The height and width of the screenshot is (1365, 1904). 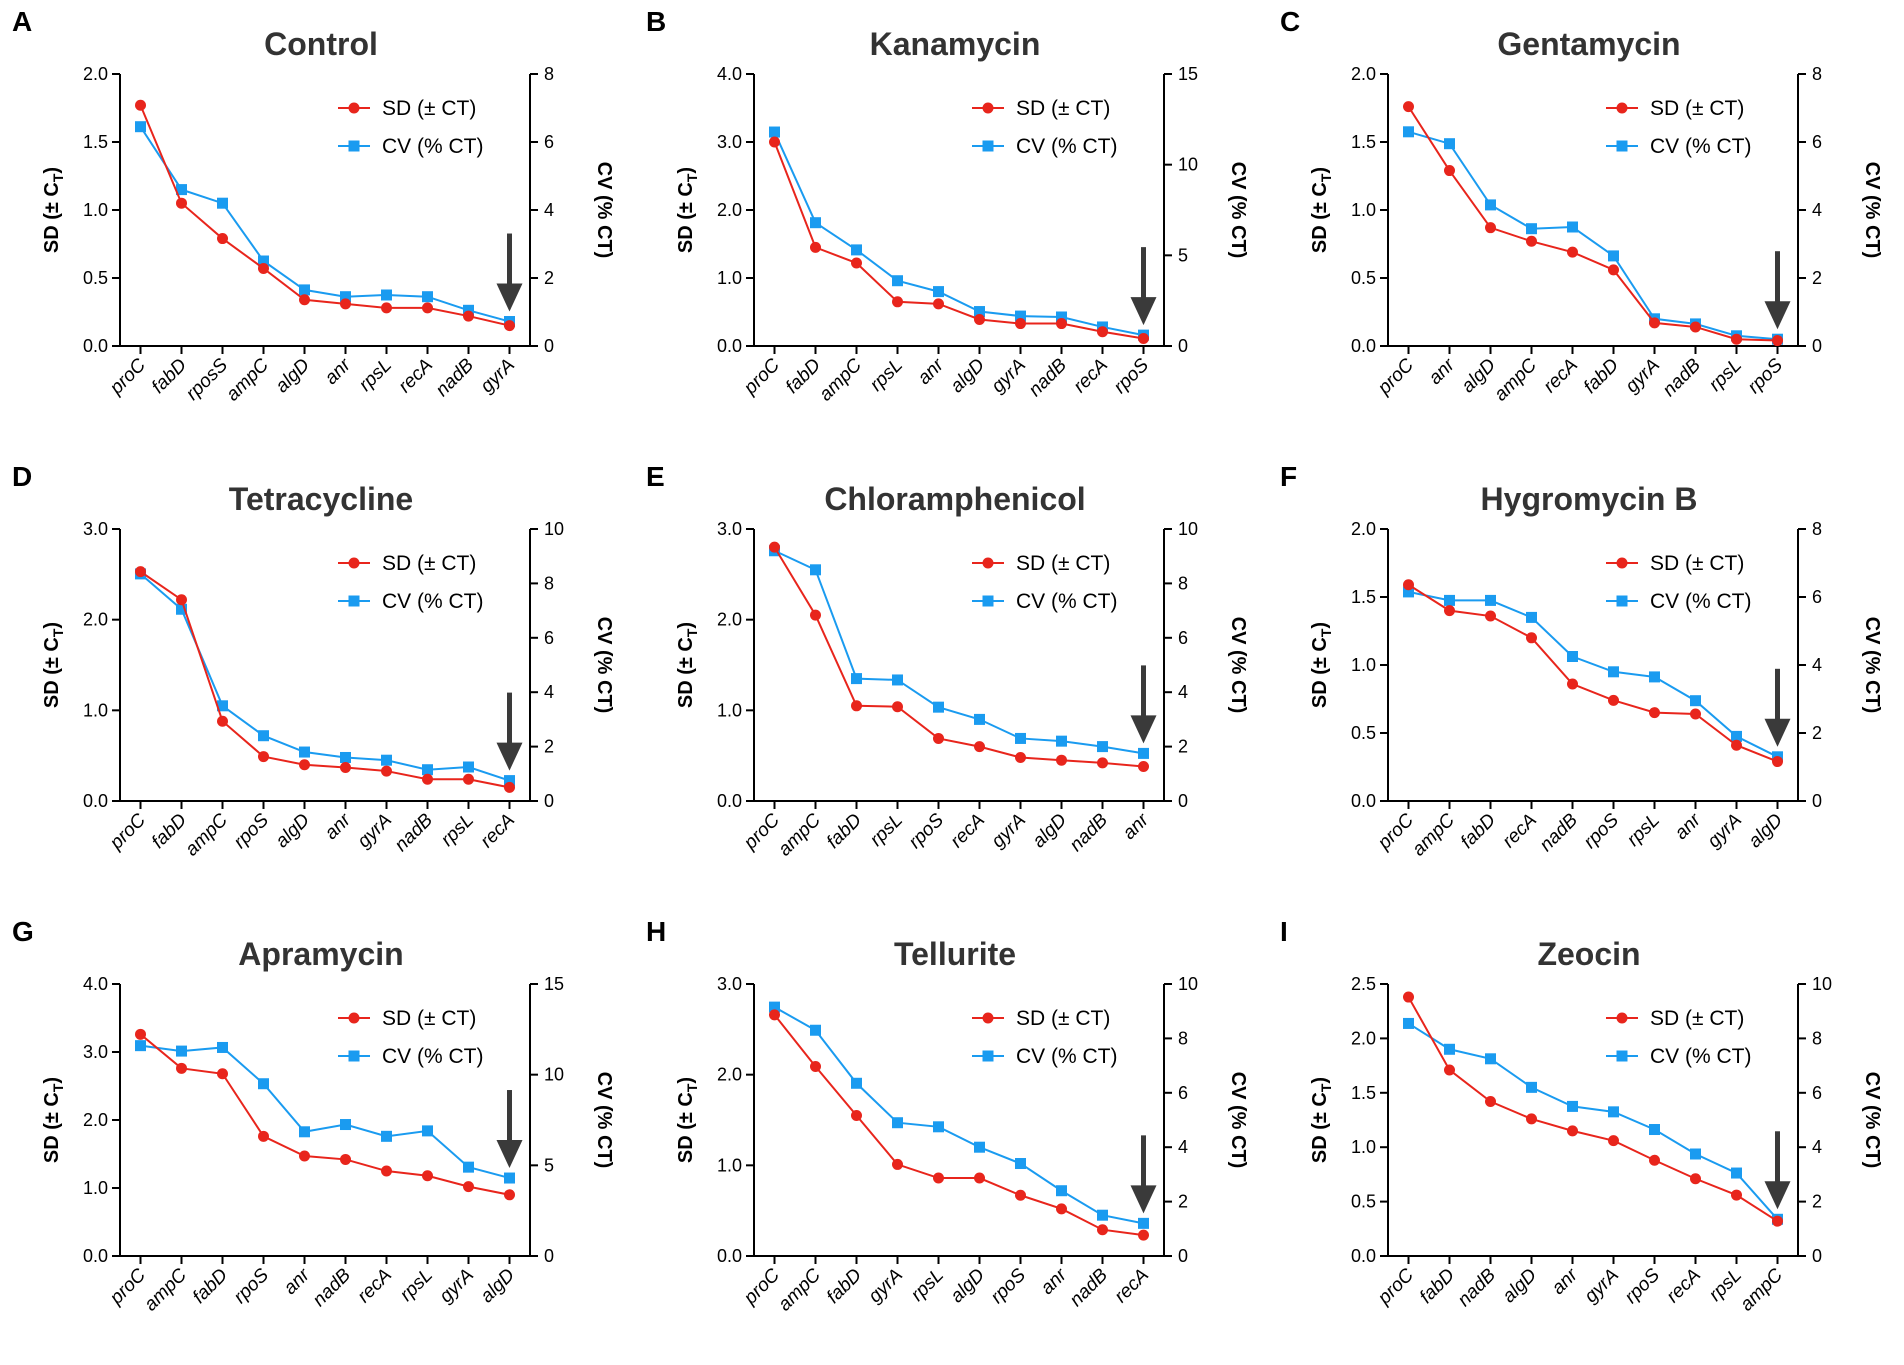 What do you see at coordinates (1817, 278) in the screenshot?
I see `y-tick-label-right: 2` at bounding box center [1817, 278].